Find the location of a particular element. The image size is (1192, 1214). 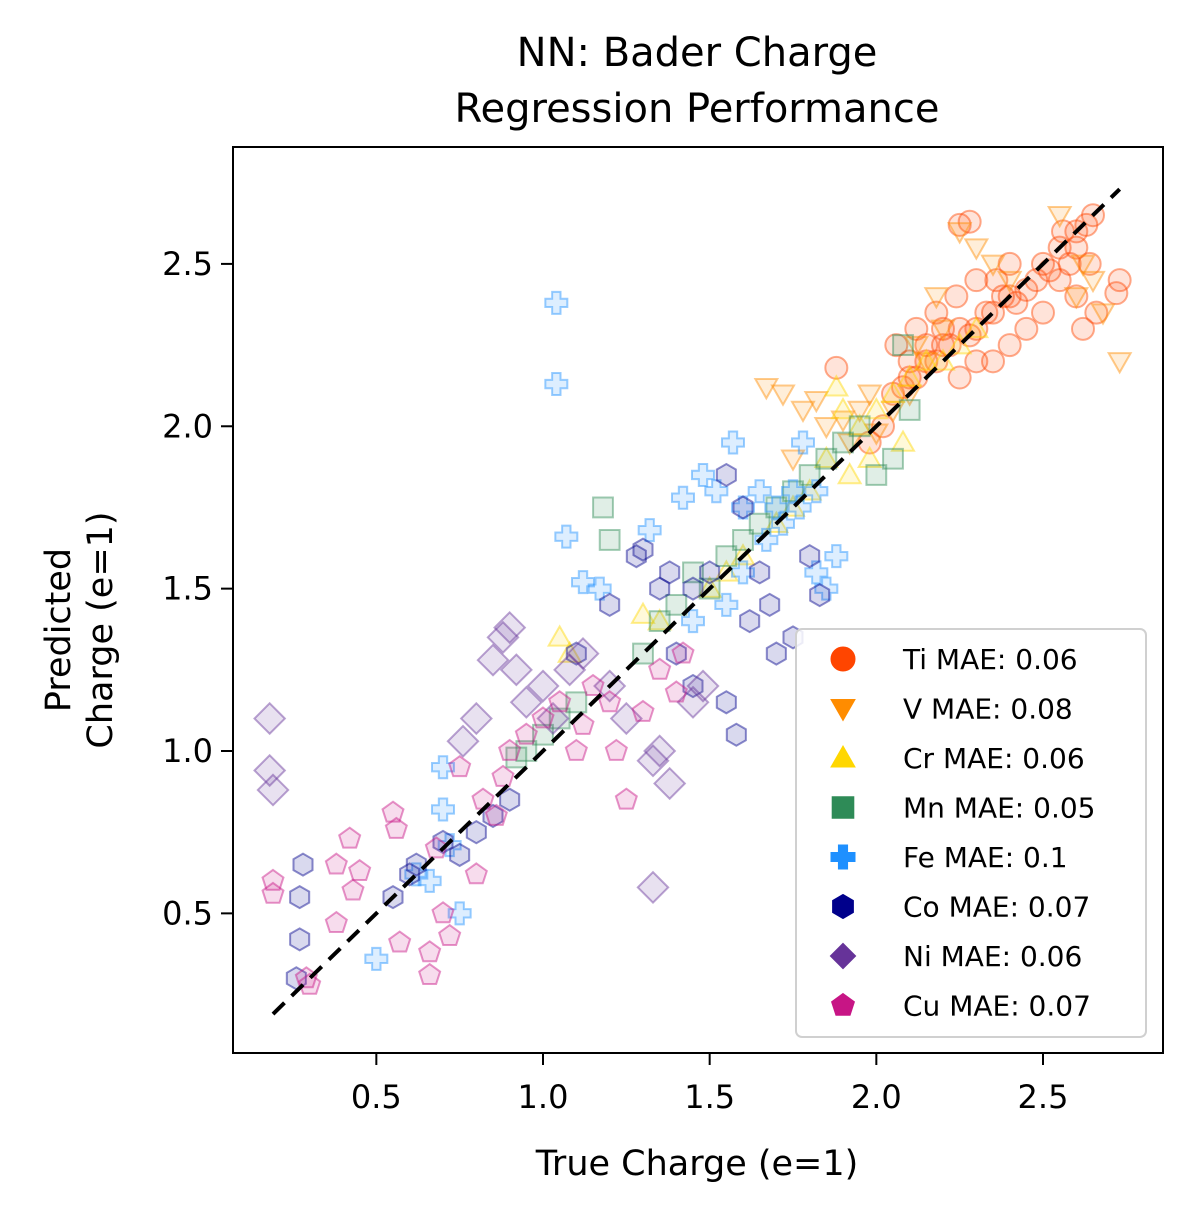

legend-label: Co MAE: 0.07 is located at coordinates (996, 907).